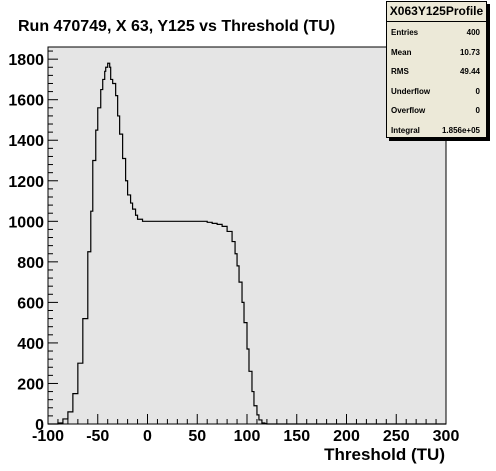  I want to click on y-tick-label: 400, so click(30, 344).